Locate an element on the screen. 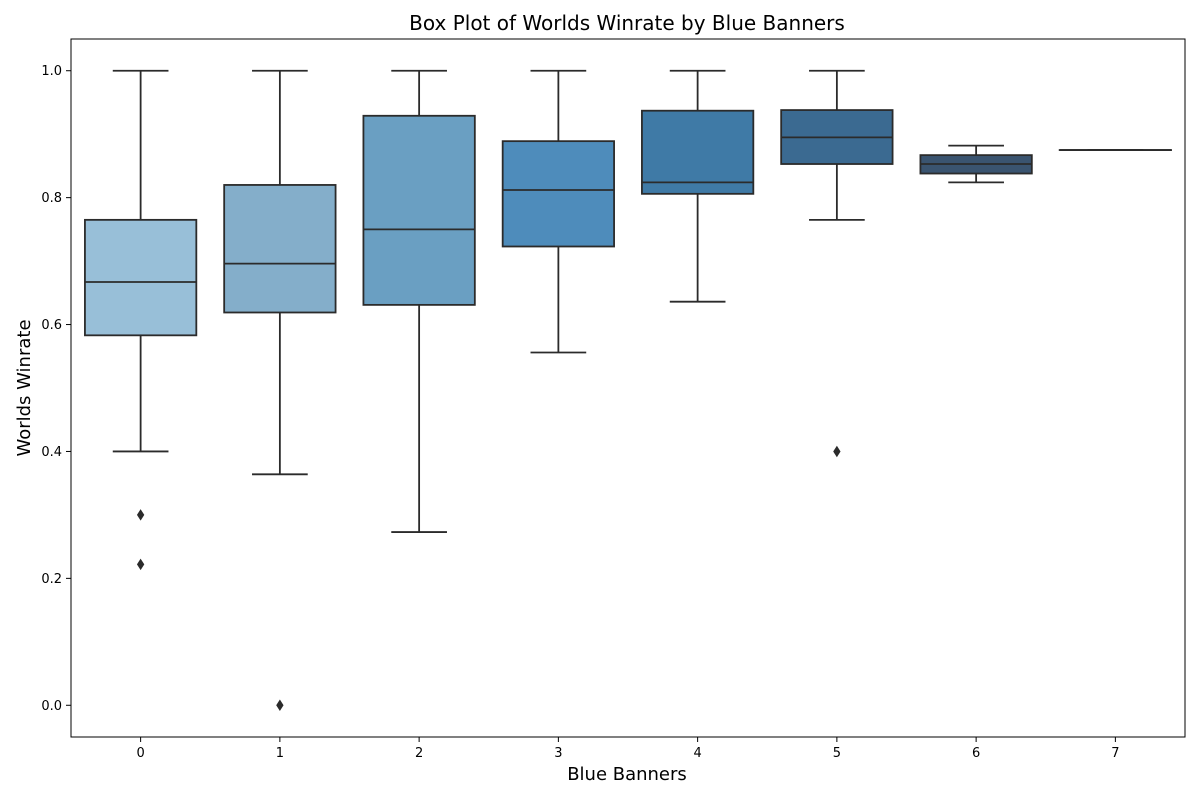  x-tick-label: 4 is located at coordinates (697, 753).